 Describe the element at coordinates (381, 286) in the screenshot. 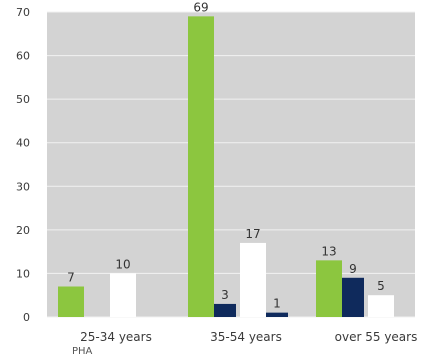

I see `data-label: 5` at that location.